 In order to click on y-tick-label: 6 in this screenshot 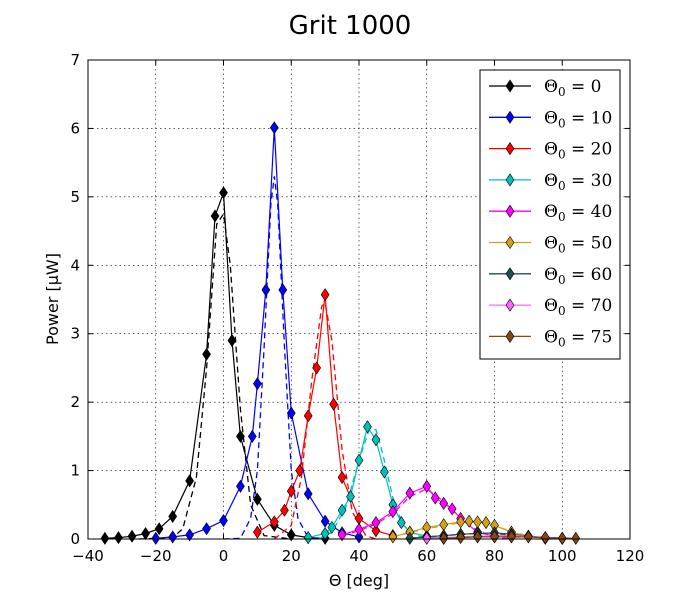, I will do `click(75, 128)`.